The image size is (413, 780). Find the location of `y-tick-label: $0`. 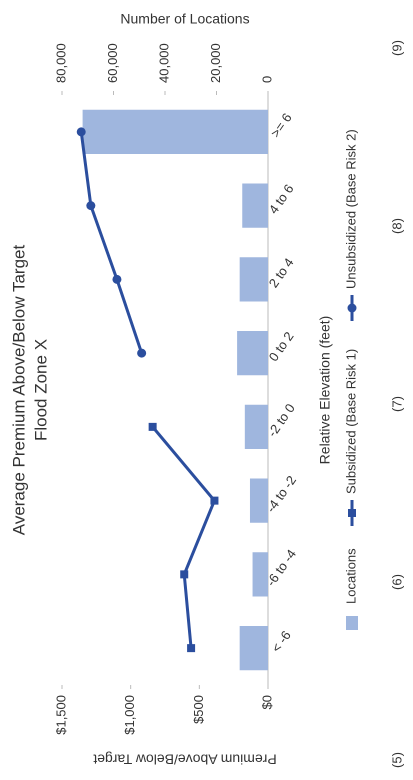

y-tick-label: $0 is located at coordinates (266, 702).